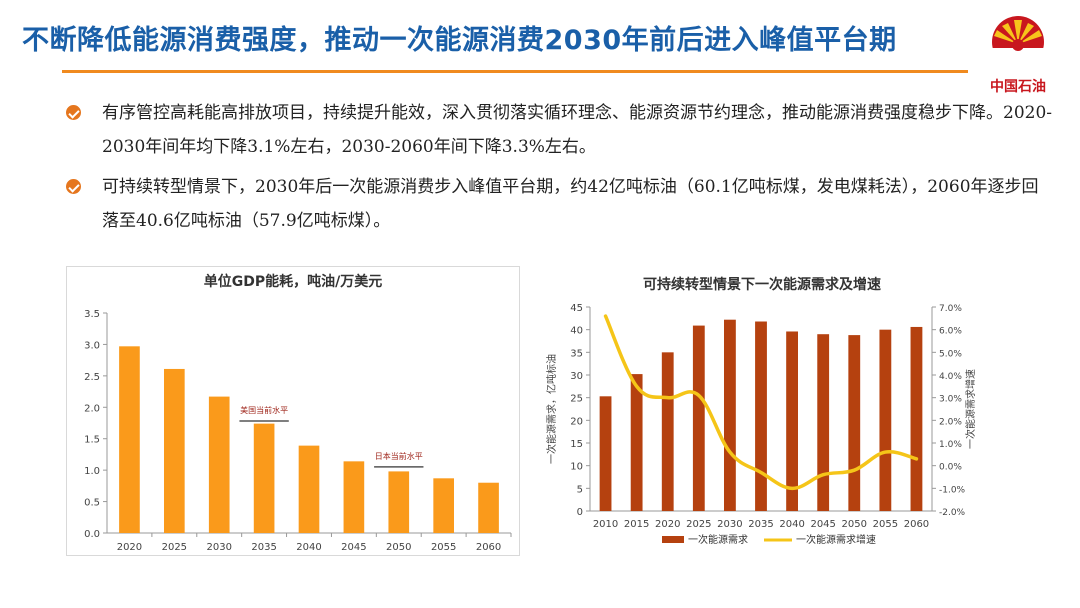 The height and width of the screenshot is (608, 1080). Describe the element at coordinates (459, 40) in the screenshot. I see `page-title: 不断降低能源消费强度，推动一次能源消费2030年前后进入峰值平台期` at that location.